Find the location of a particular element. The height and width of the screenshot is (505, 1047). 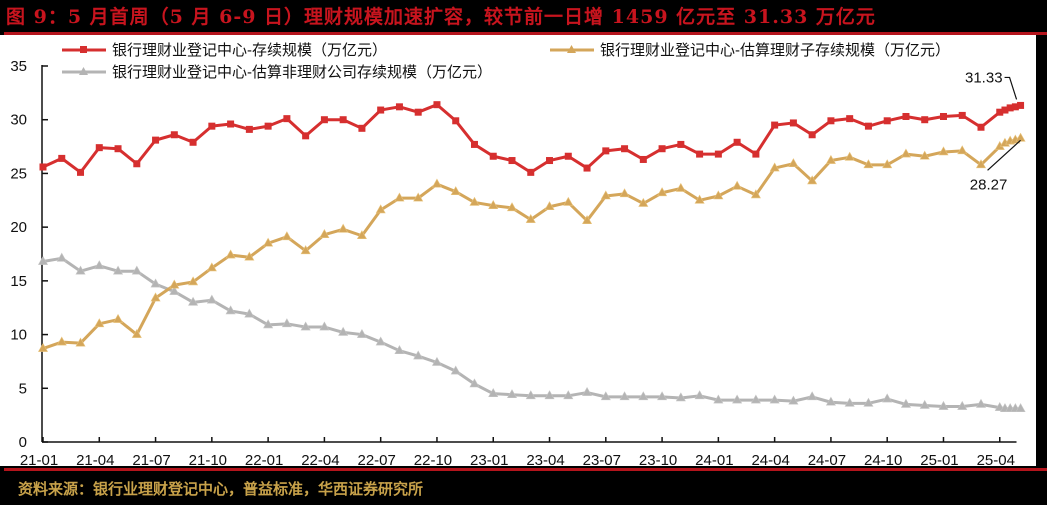

x-tick-label: 23-10 is located at coordinates (658, 459).